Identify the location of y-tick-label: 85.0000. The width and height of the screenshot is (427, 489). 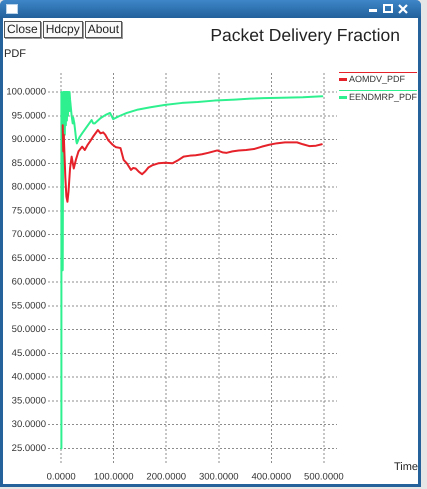
(29, 163).